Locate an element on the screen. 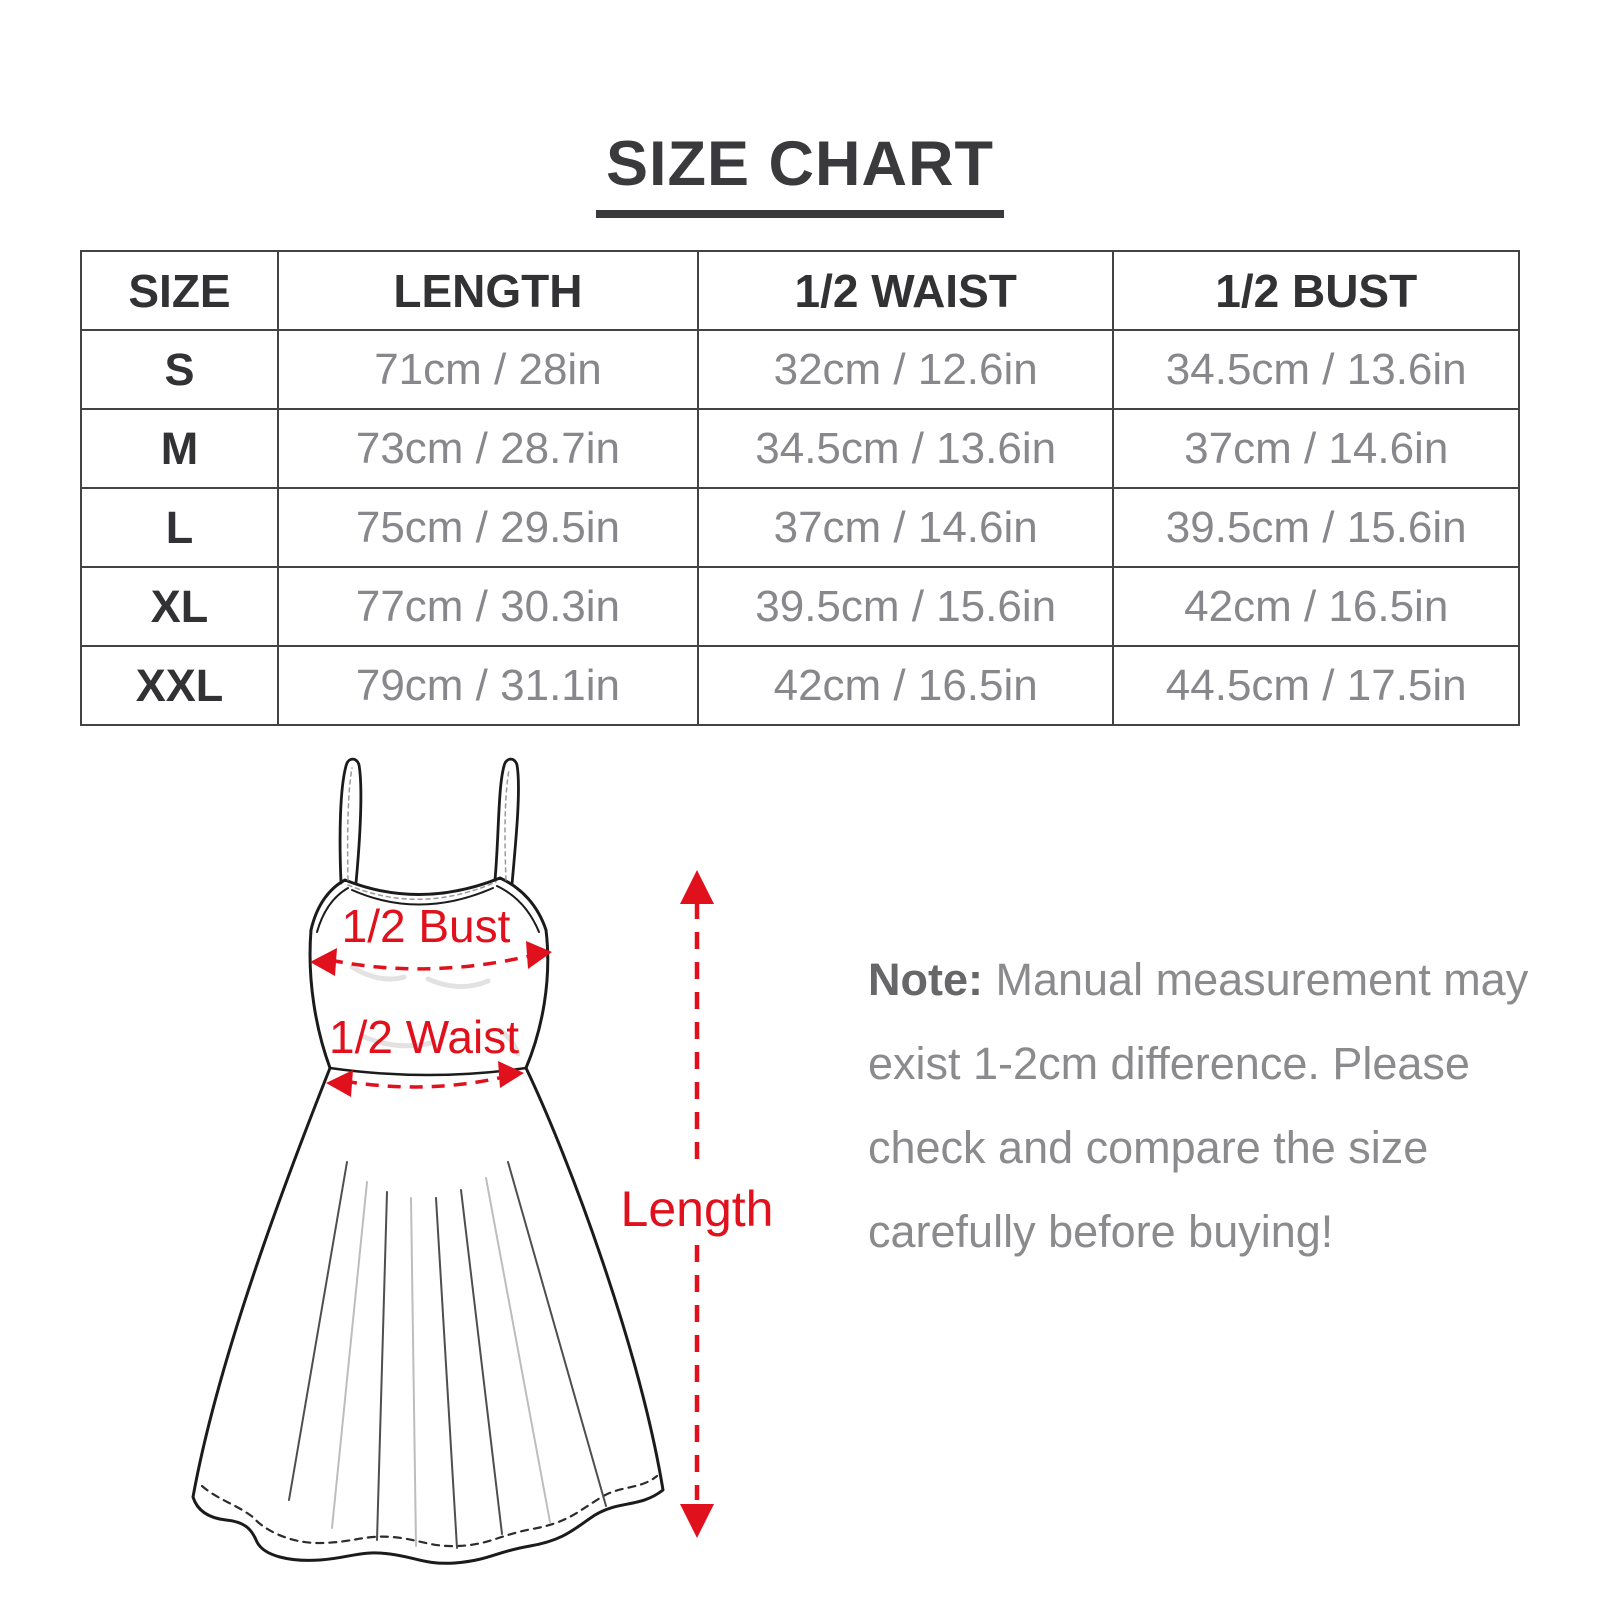 This screenshot has height=1600, width=1600. size-cell: L is located at coordinates (179, 527).